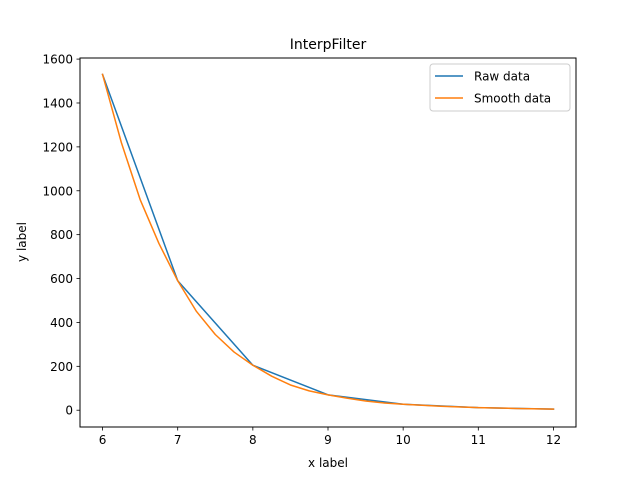 The image size is (640, 480). I want to click on x-tick-label: 7, so click(178, 440).